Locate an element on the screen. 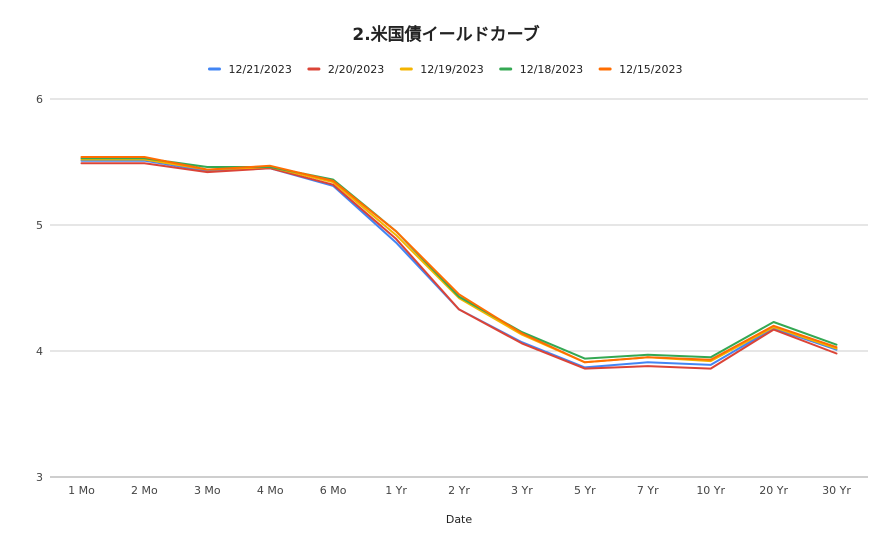 The width and height of the screenshot is (893, 548). y-tick-label: 4 is located at coordinates (39, 351).